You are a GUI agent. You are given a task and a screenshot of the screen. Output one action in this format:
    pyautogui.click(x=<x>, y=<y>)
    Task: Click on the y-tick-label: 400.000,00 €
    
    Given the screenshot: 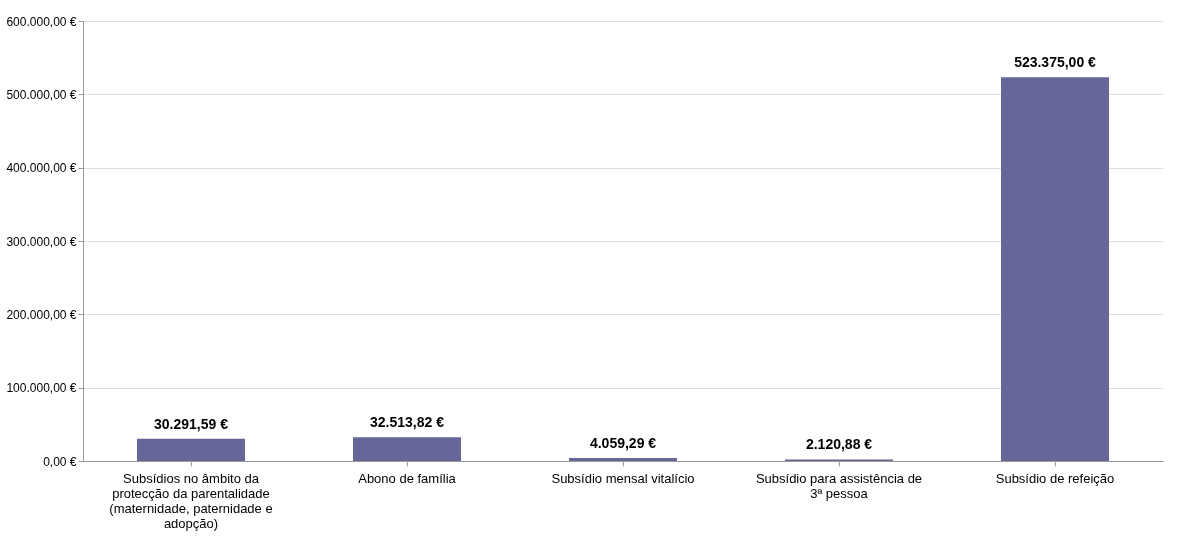 What is the action you would take?
    pyautogui.click(x=41, y=168)
    